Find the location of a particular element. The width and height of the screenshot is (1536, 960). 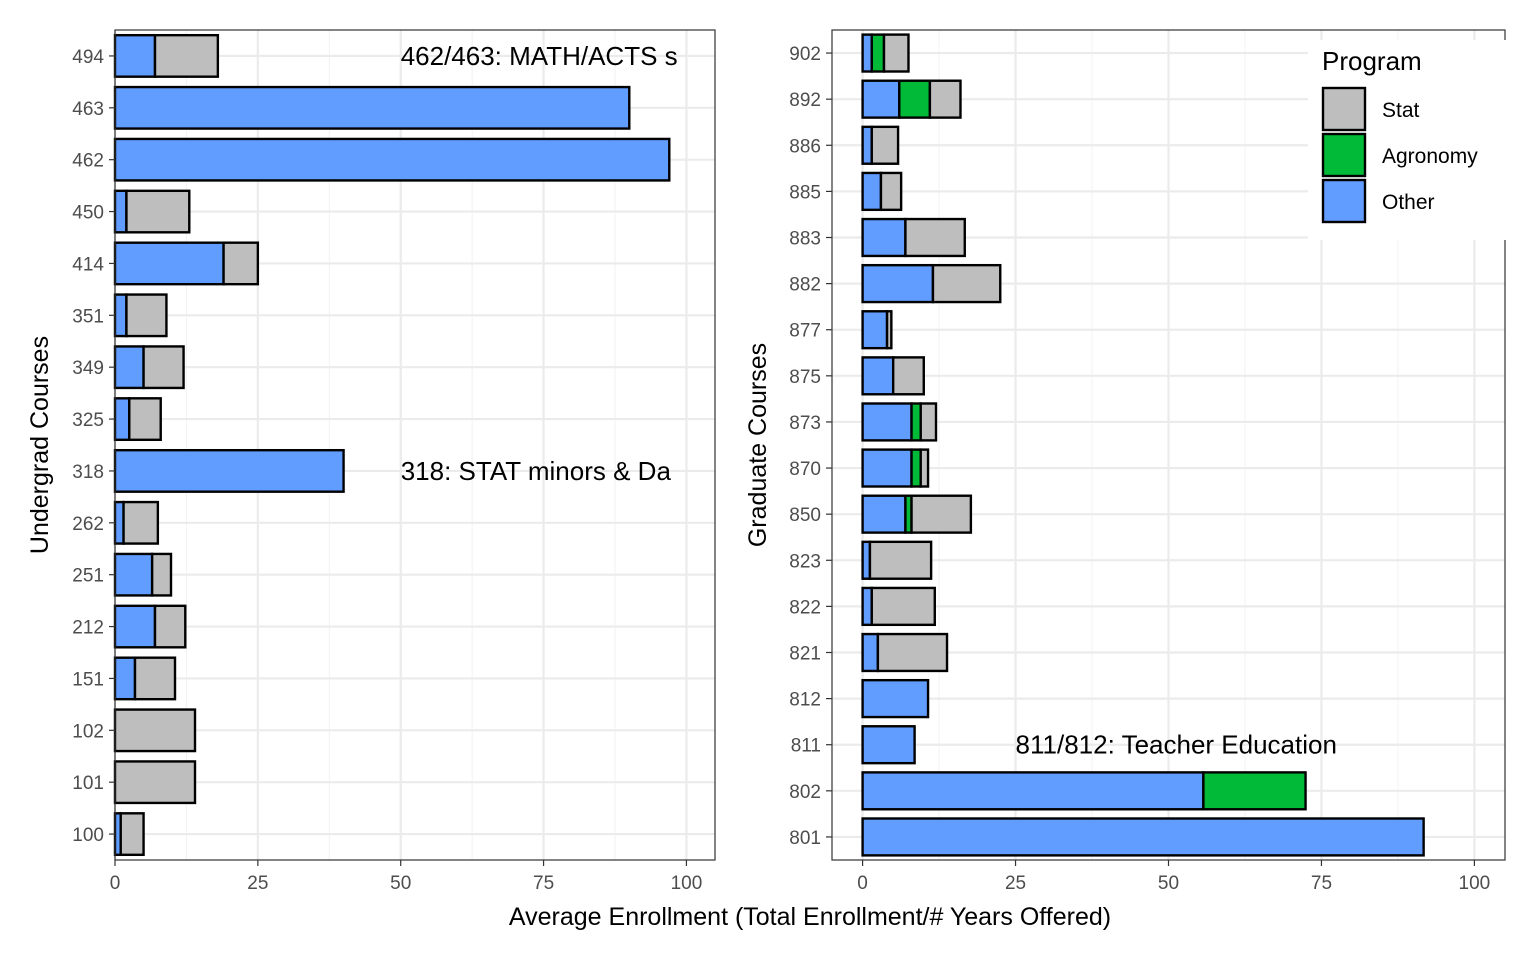

y-tick-label: 462 is located at coordinates (88, 161).